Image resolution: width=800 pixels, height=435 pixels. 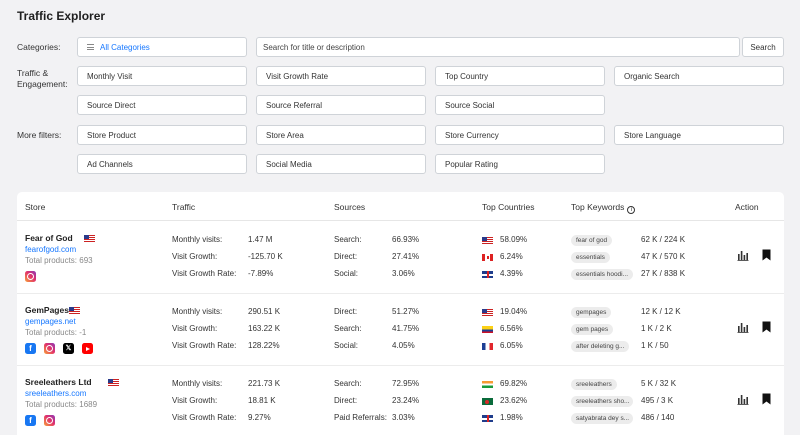 I want to click on country-share: 4.39%, so click(x=511, y=273).